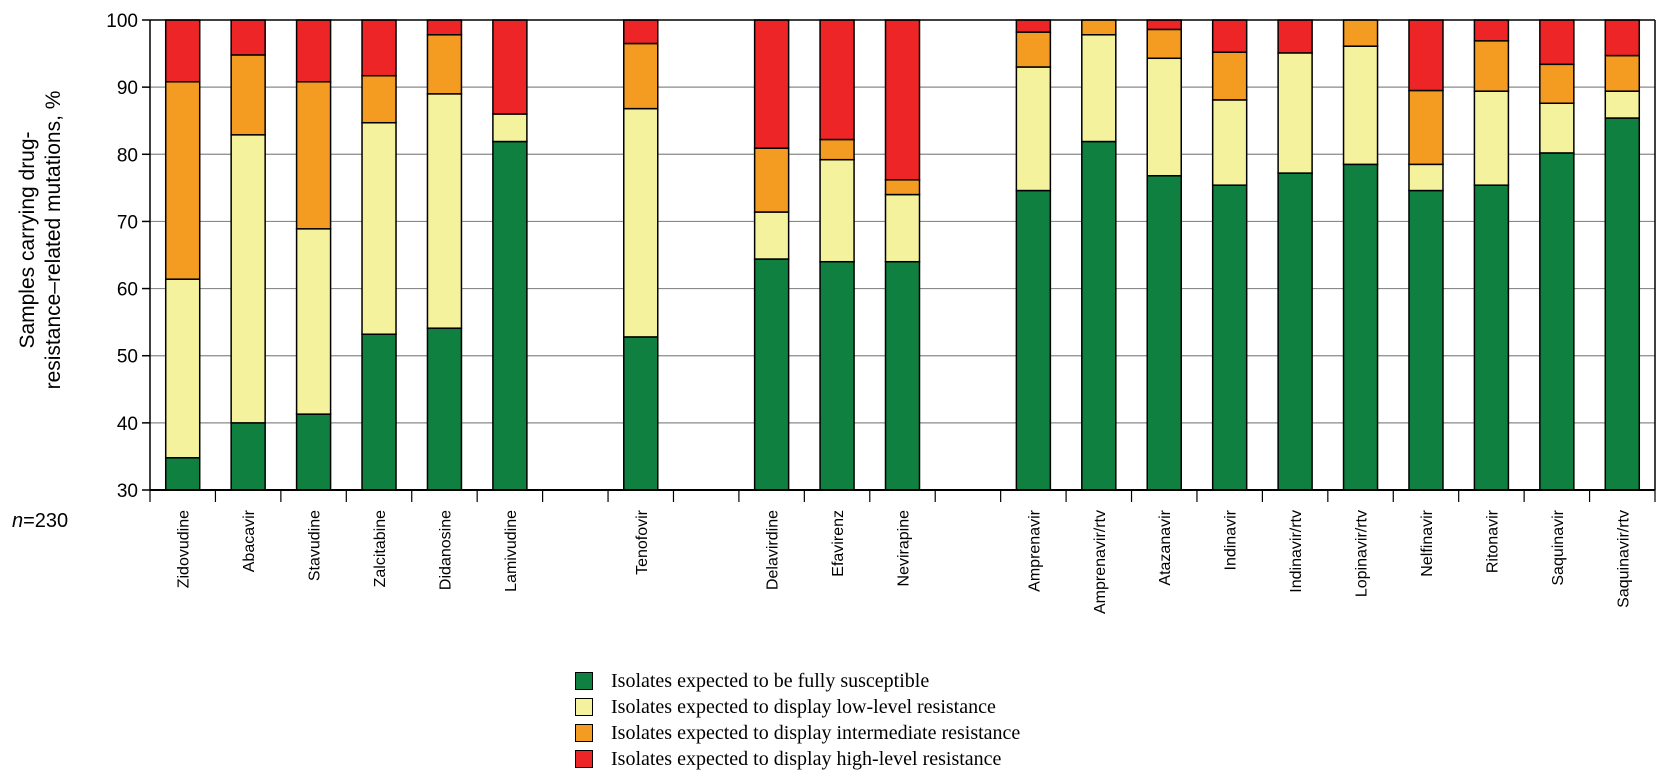  What do you see at coordinates (1100, 562) in the screenshot?
I see `x-category-label: Amprenavir/rtv` at bounding box center [1100, 562].